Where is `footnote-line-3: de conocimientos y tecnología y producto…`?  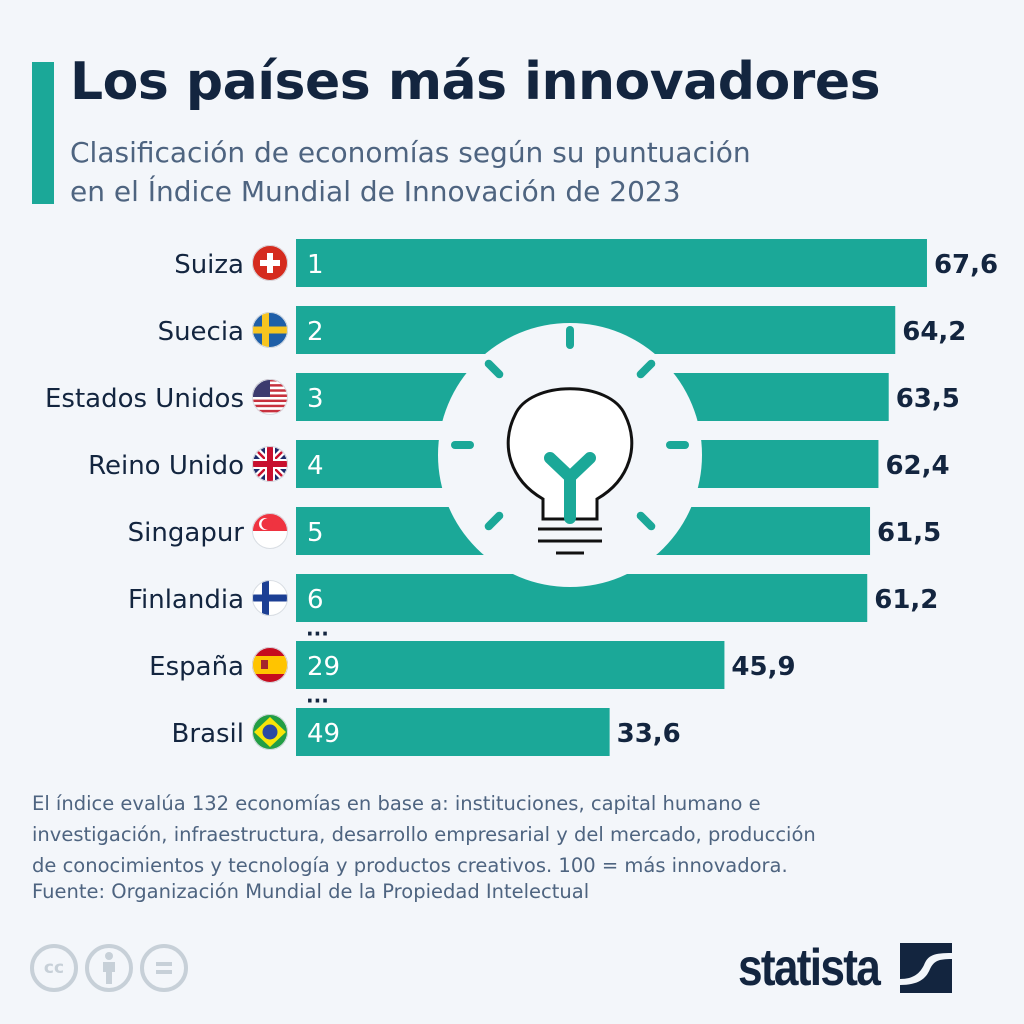 footnote-line-3: de conocimientos y tecnología y producto… is located at coordinates (410, 865).